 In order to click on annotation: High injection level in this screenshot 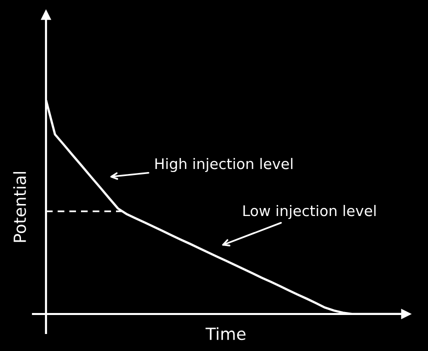, I will do `click(223, 165)`.